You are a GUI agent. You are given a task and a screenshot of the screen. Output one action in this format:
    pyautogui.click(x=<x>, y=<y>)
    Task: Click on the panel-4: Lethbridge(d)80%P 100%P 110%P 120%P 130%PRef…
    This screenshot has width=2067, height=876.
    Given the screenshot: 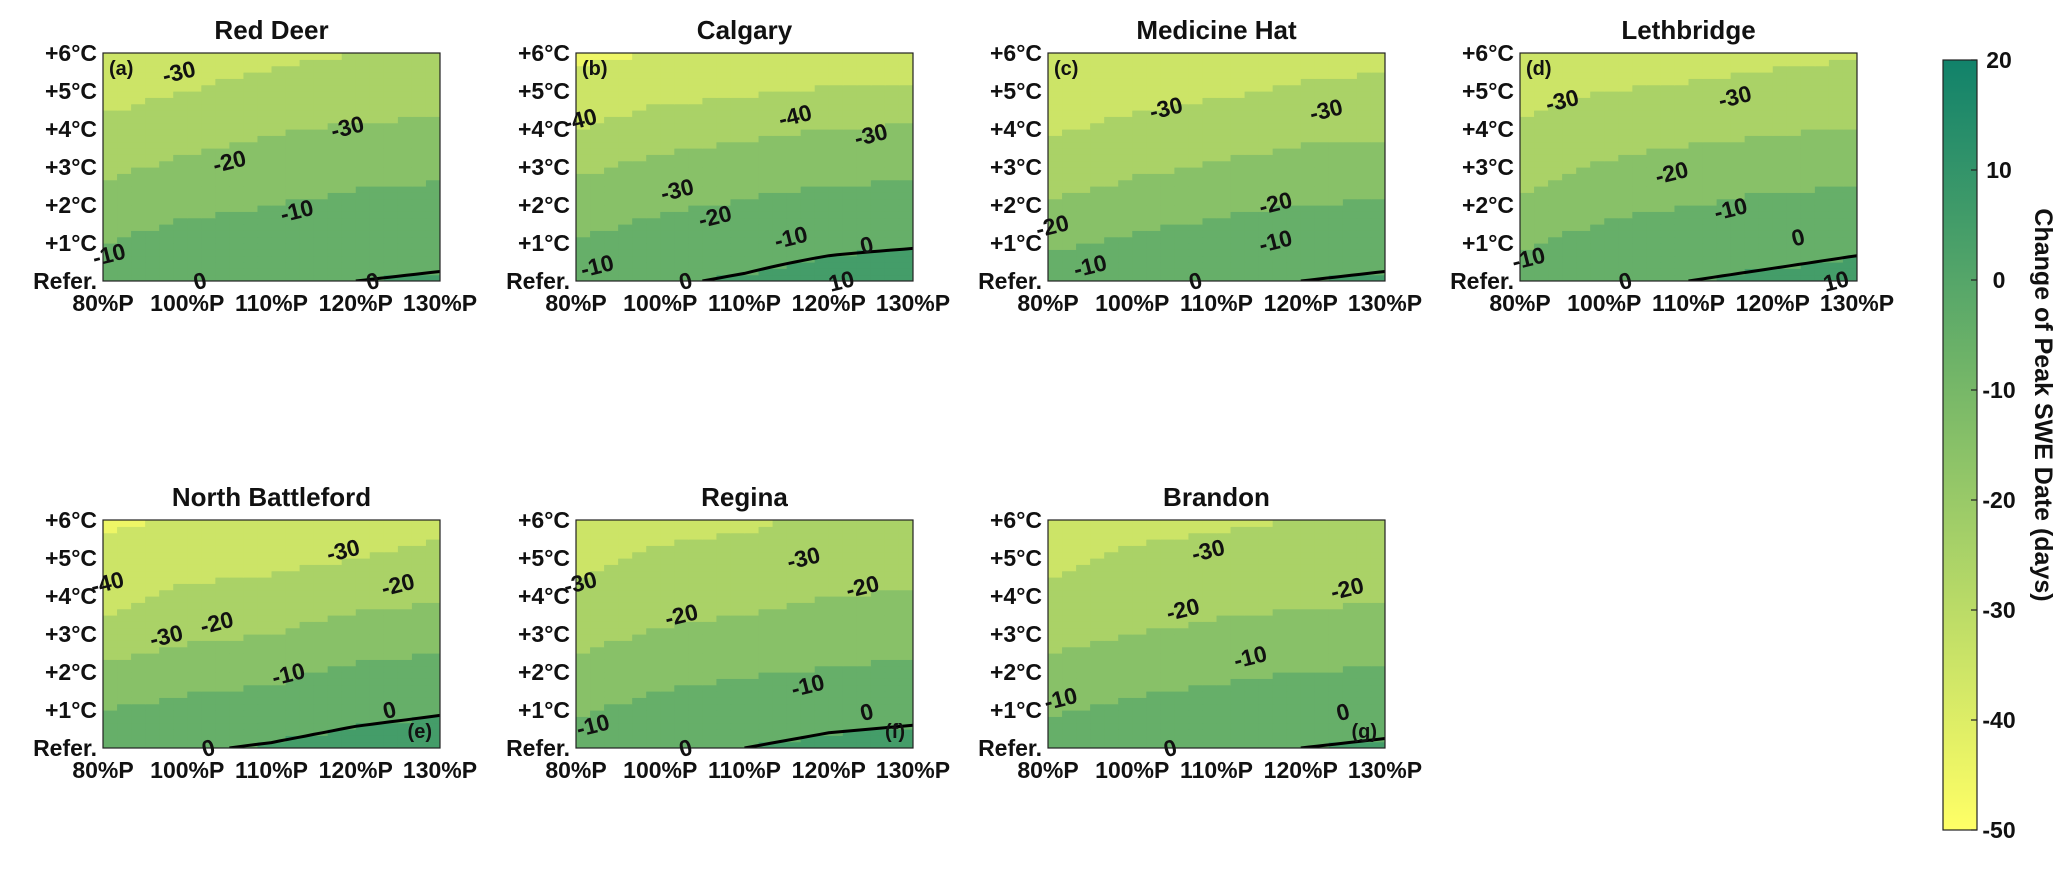 What is the action you would take?
    pyautogui.click(x=1672, y=165)
    